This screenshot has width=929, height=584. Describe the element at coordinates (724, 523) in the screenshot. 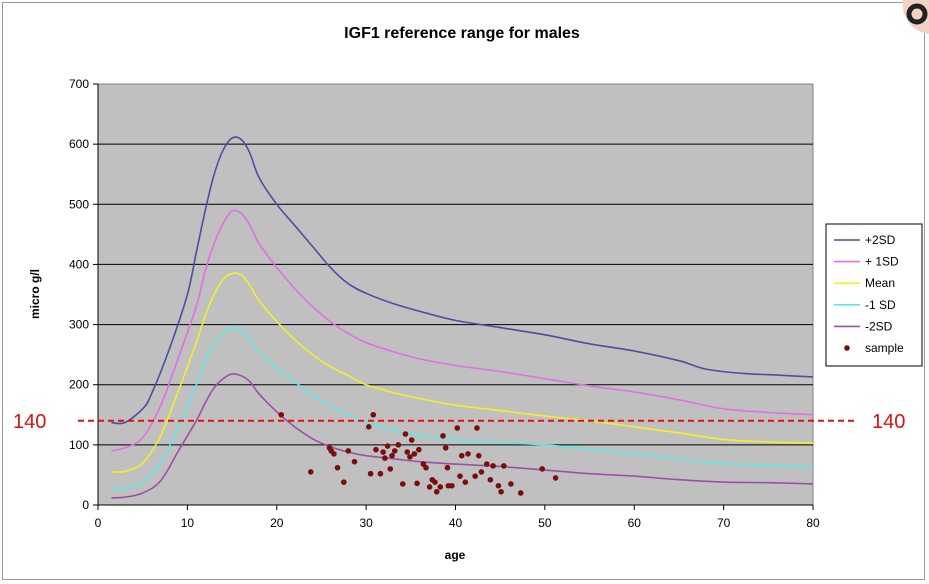

I see `x-tick-label: 70` at that location.